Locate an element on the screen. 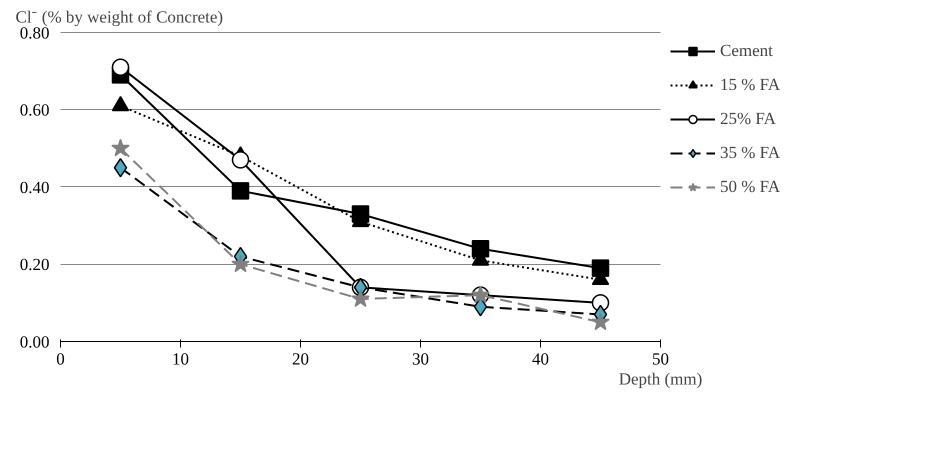  y-tick-label: 0.40 is located at coordinates (35, 187).